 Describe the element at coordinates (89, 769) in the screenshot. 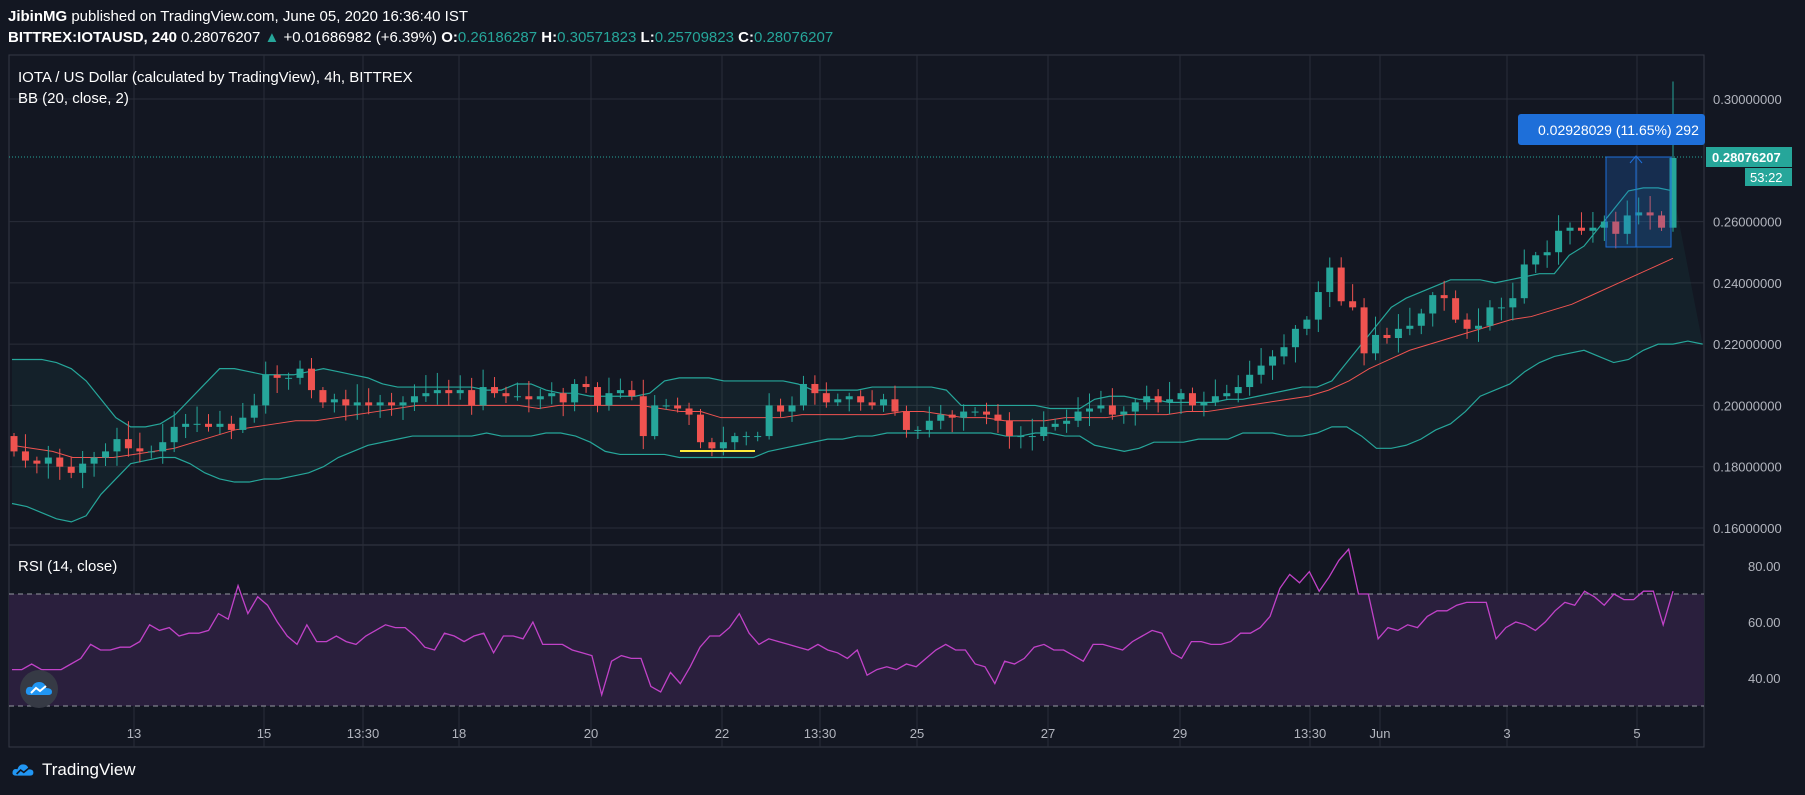

I see `footer-brand-text: TradingView` at that location.